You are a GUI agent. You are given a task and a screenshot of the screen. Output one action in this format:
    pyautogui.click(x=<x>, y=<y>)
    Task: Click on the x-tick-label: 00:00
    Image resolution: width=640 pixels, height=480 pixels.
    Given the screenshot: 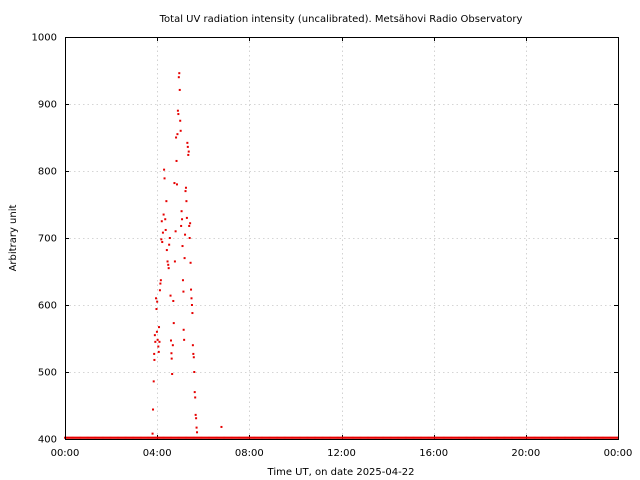 What is the action you would take?
    pyautogui.click(x=65, y=453)
    